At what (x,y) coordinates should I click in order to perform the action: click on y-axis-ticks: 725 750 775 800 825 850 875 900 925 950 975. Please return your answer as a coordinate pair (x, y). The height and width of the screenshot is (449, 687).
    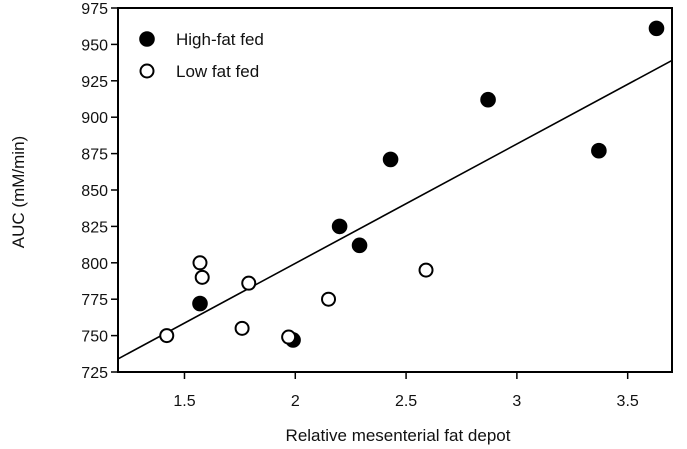
    Looking at the image, I should click on (99, 191).